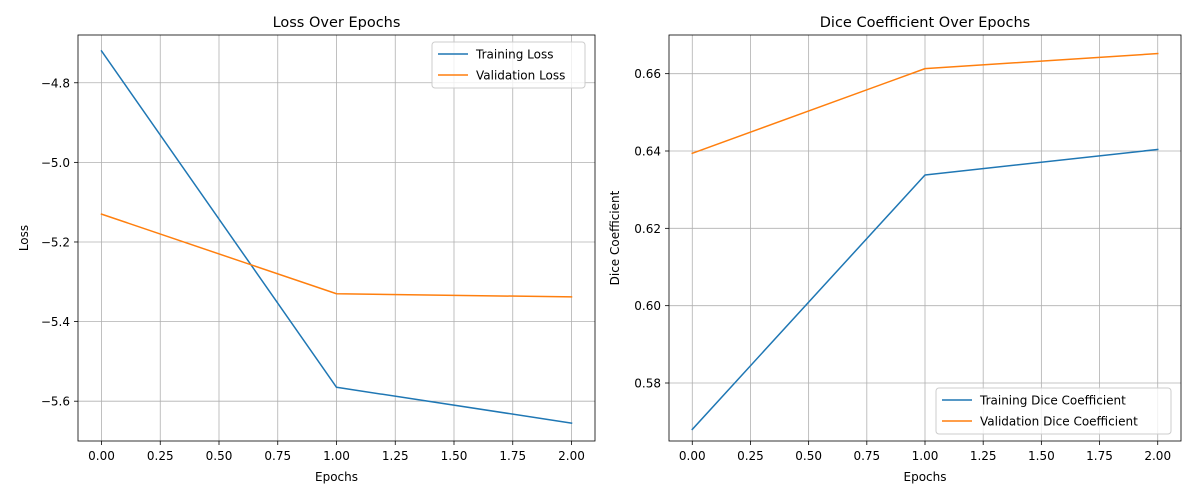 The width and height of the screenshot is (1200, 500). I want to click on loss-y-tick-label: −5.4, so click(55, 322).